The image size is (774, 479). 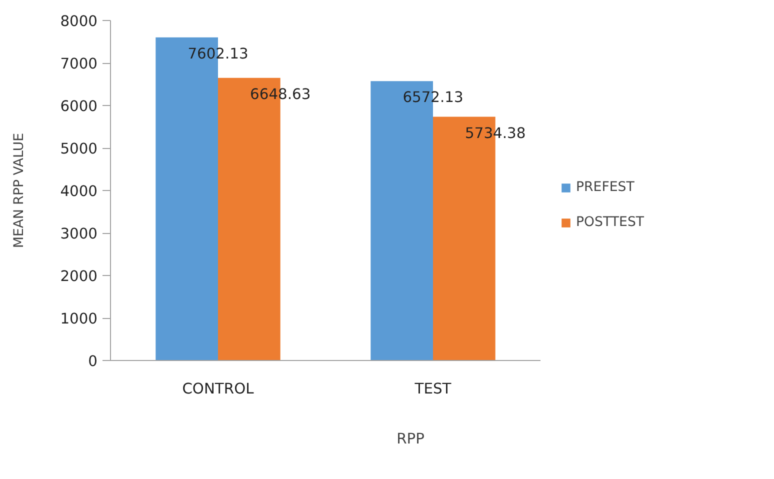 What do you see at coordinates (79, 21) in the screenshot?
I see `y-tick-label: 8000` at bounding box center [79, 21].